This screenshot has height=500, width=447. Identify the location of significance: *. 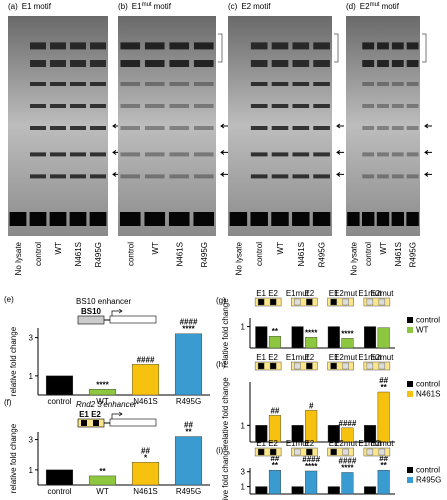
(146, 457).